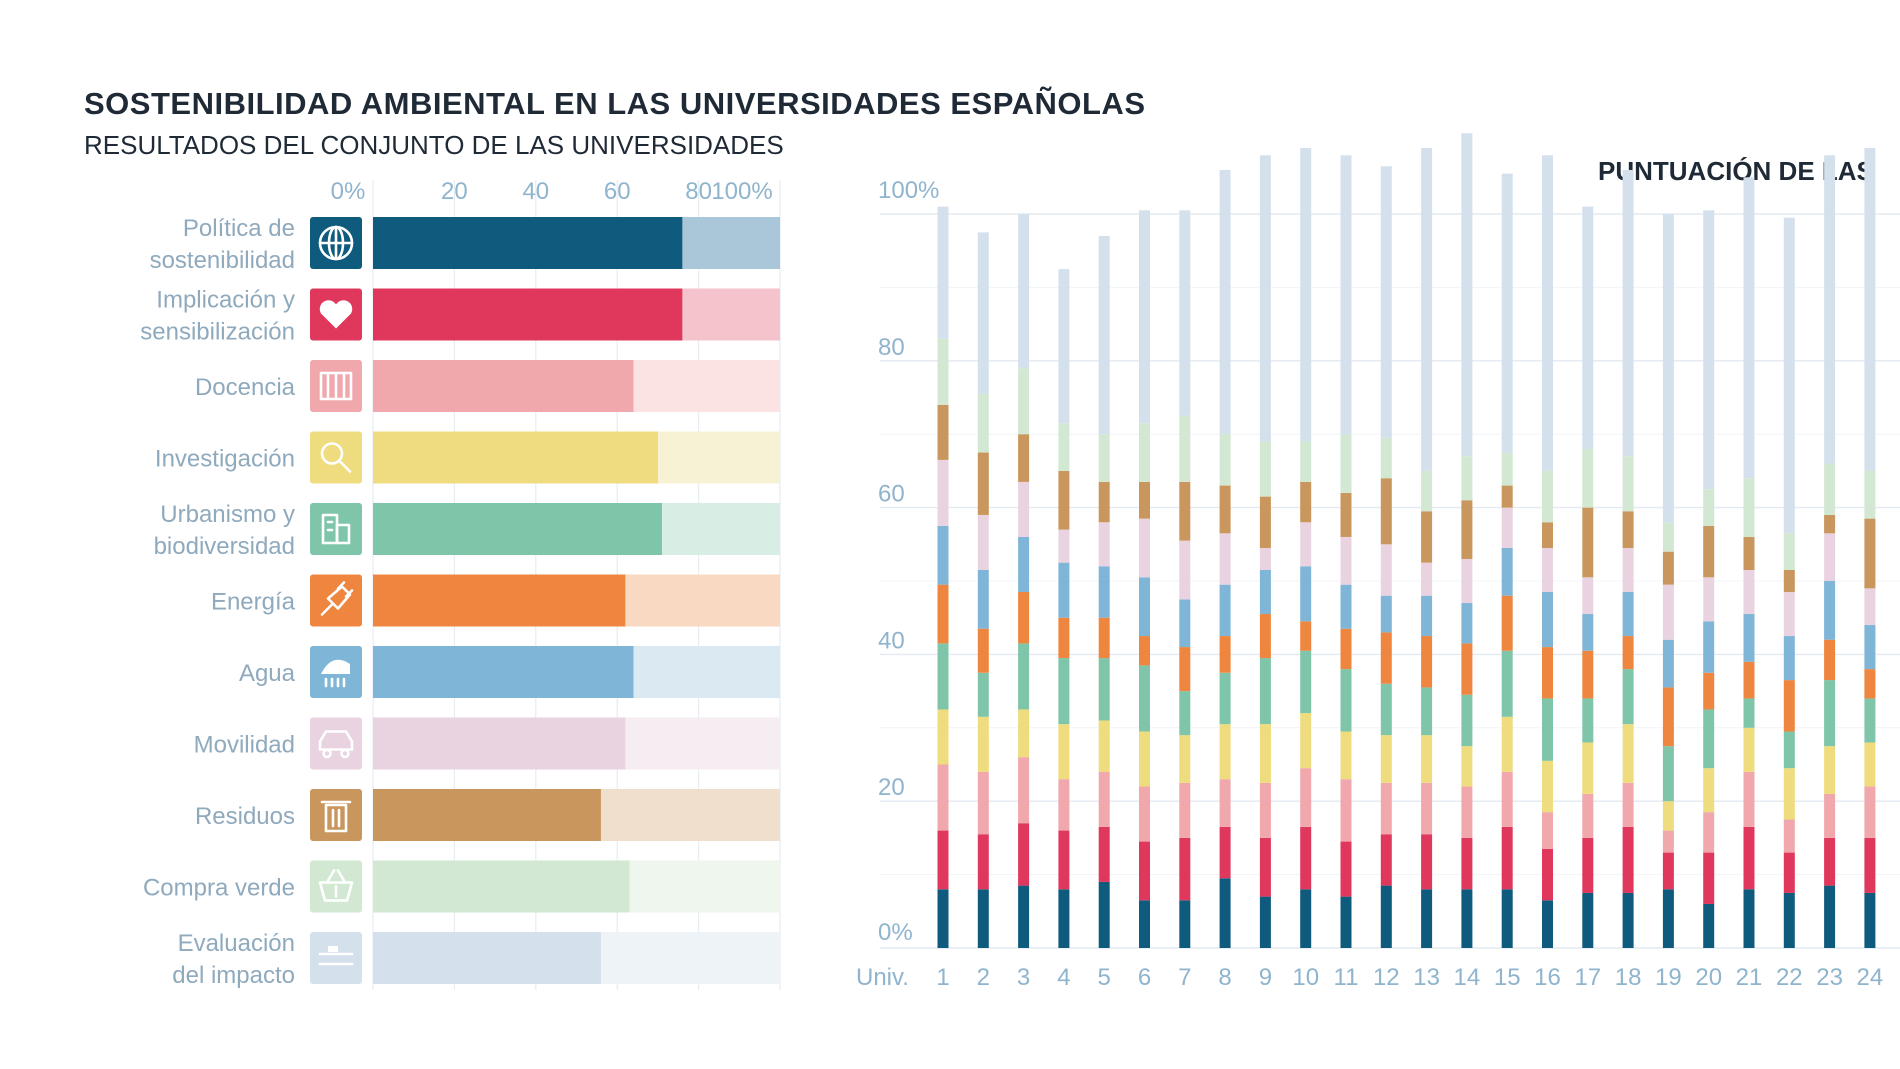 This screenshot has width=1900, height=1069. Describe the element at coordinates (1426, 977) in the screenshot. I see `university-label: 13` at that location.